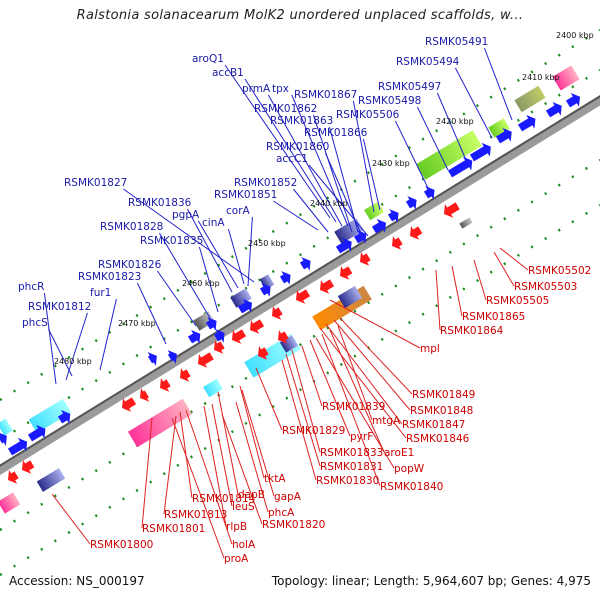 This screenshot has width=600, height=600. I want to click on reverse-gene-label: RSMK01839, so click(353, 407).